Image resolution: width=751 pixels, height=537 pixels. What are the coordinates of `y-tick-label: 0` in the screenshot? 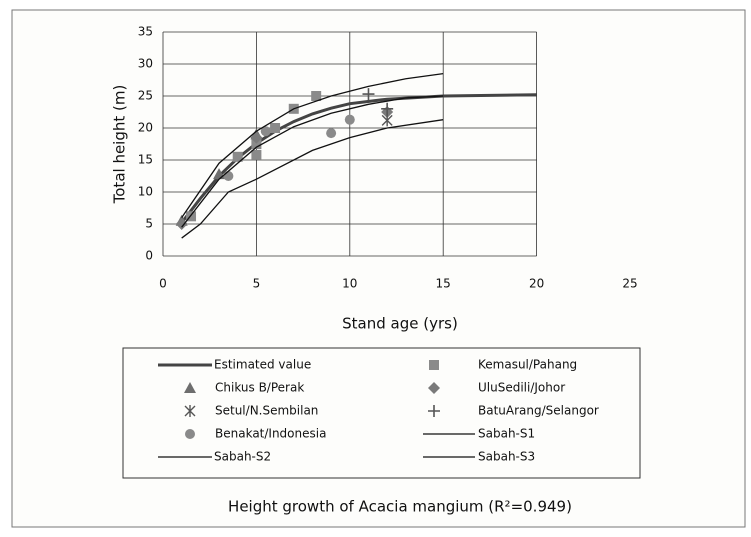 It's located at (149, 256).